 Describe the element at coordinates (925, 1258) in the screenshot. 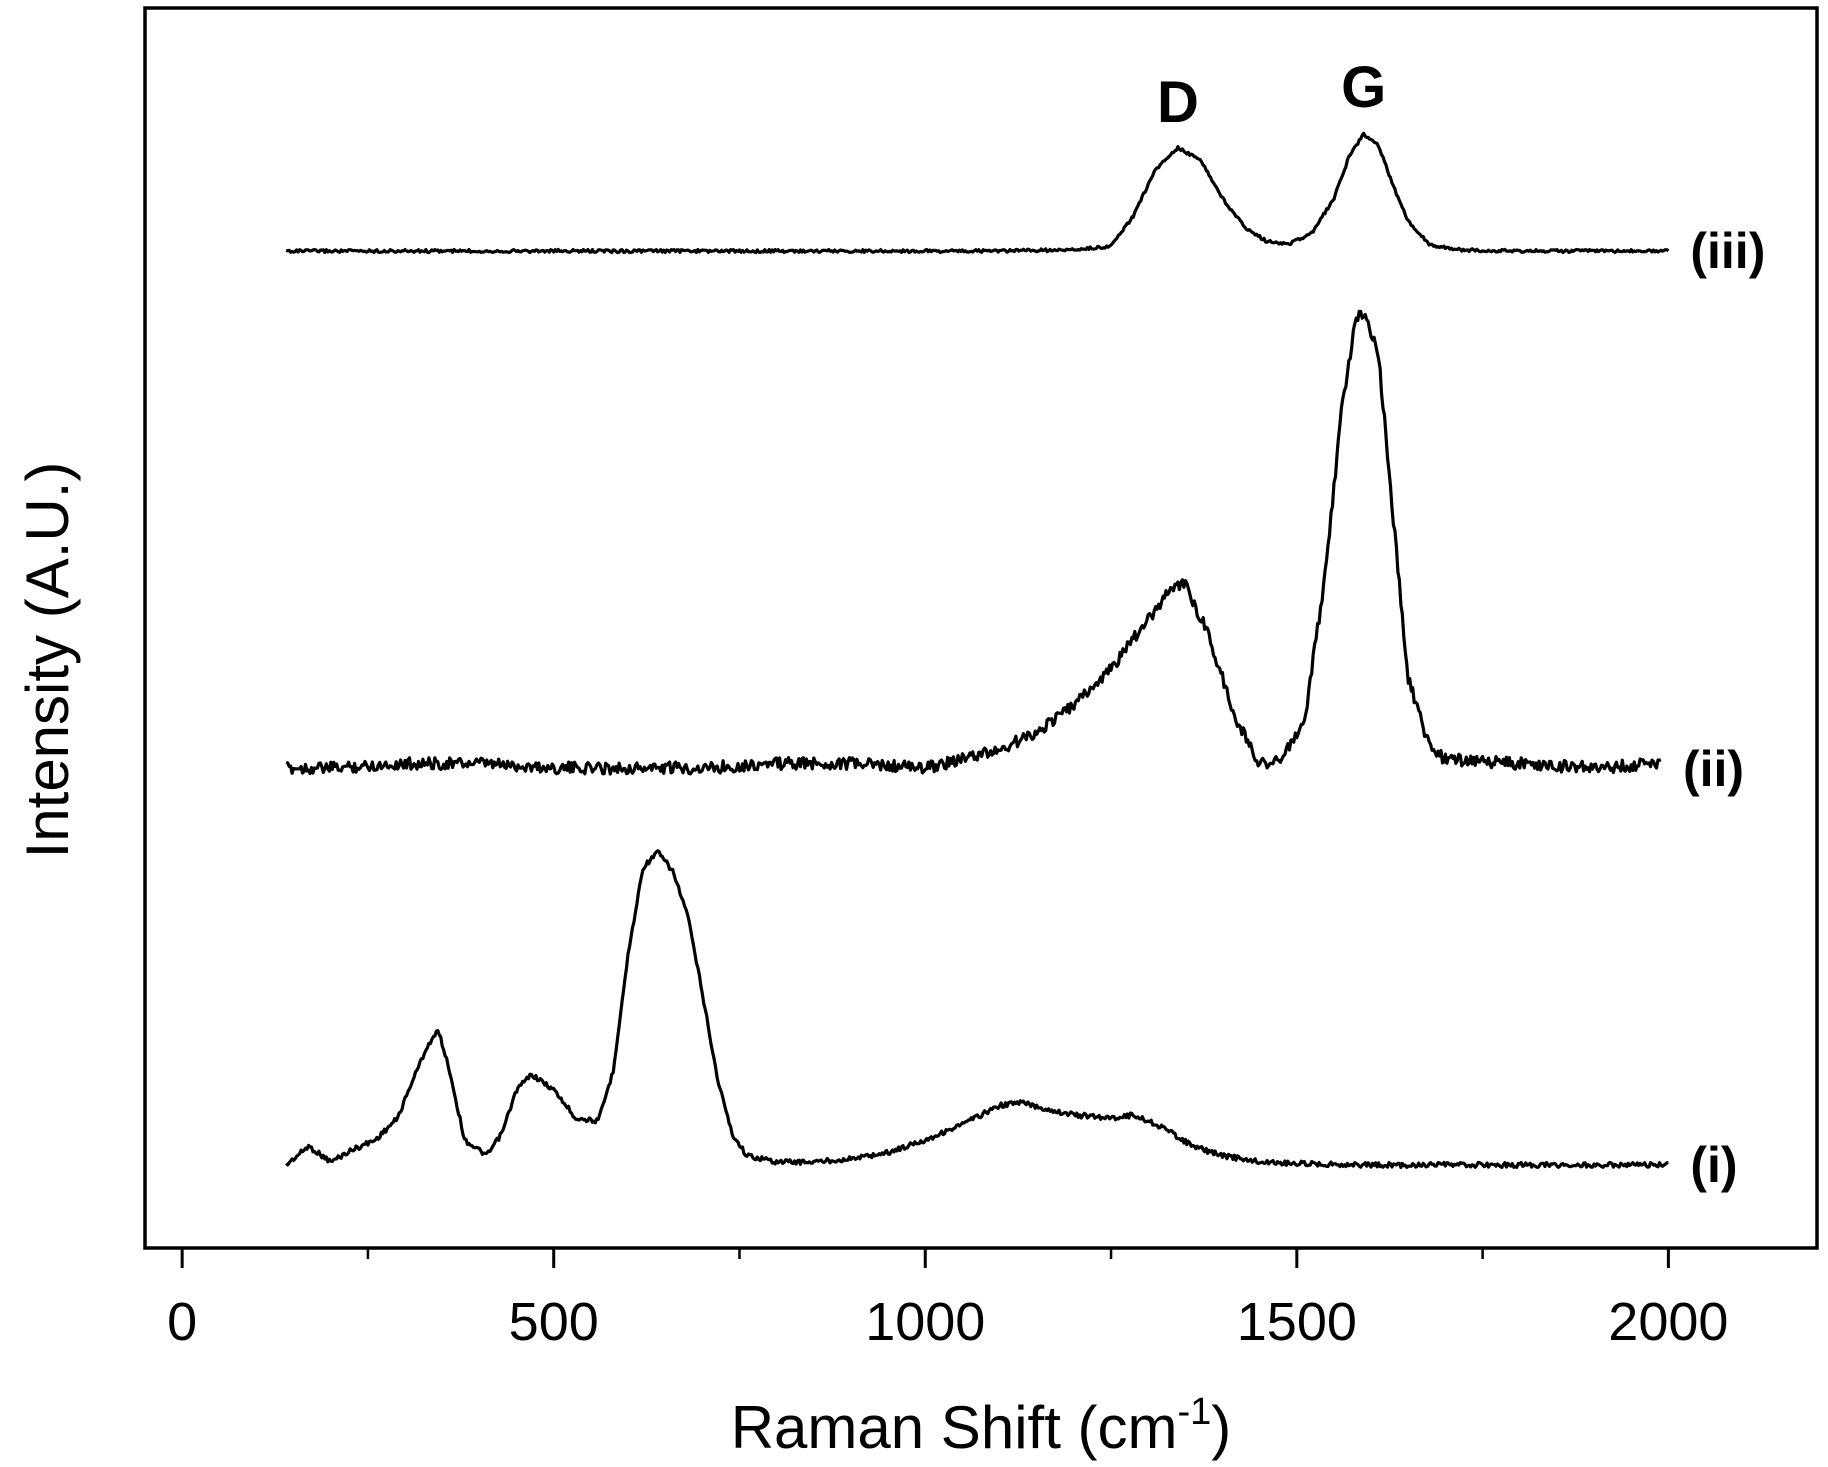

I see `x-axis-ticks` at that location.